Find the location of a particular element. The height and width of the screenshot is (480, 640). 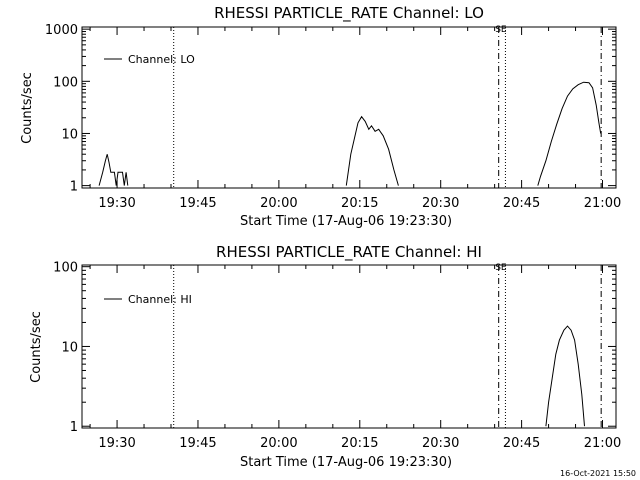

panel-lo-ylabel: Counts/sec is located at coordinates (27, 108).